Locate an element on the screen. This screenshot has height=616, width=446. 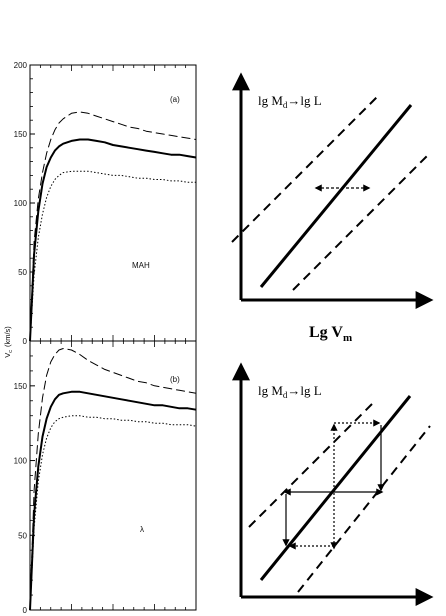
diagram-top-lower-dashed-line is located at coordinates (360, 223).